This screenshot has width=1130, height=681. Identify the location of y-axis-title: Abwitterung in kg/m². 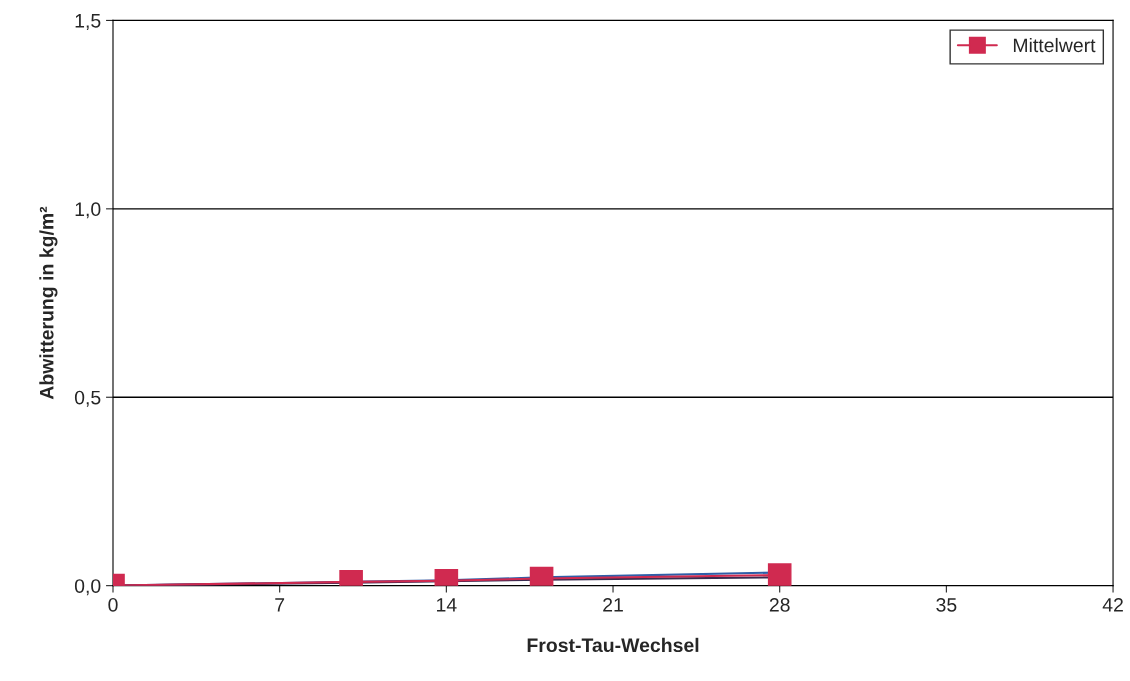
(48, 303).